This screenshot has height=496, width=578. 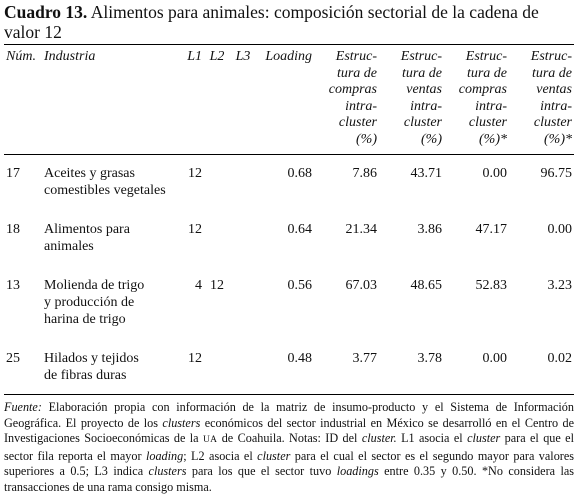 What do you see at coordinates (89, 302) in the screenshot?
I see `cell-line: y producción de` at bounding box center [89, 302].